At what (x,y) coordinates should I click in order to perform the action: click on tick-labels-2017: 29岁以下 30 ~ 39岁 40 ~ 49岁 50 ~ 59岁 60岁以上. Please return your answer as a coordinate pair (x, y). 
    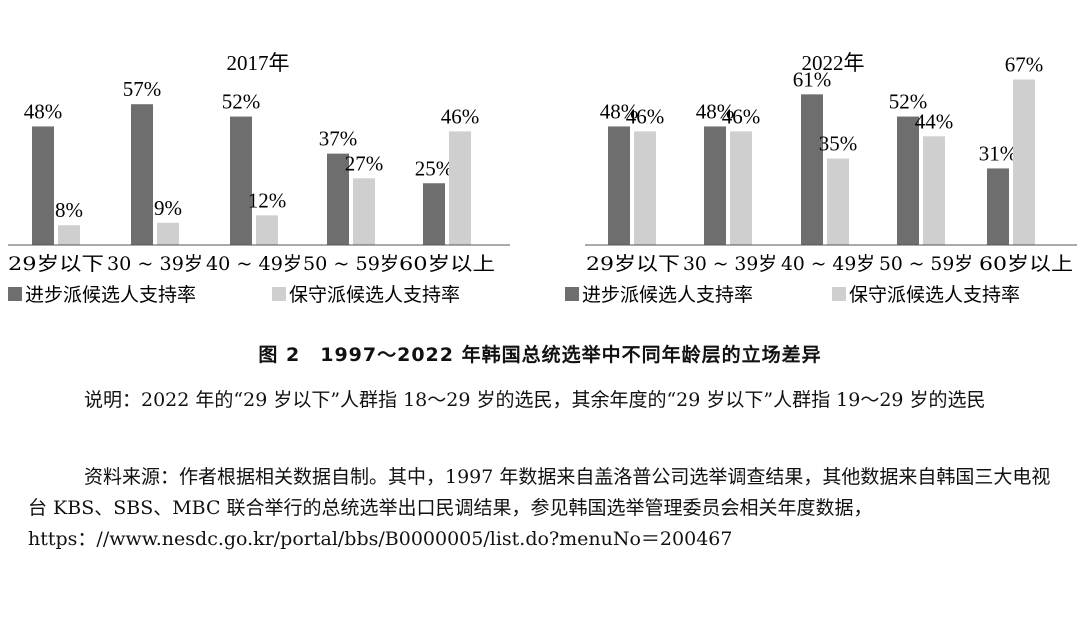
    Looking at the image, I should click on (251, 264).